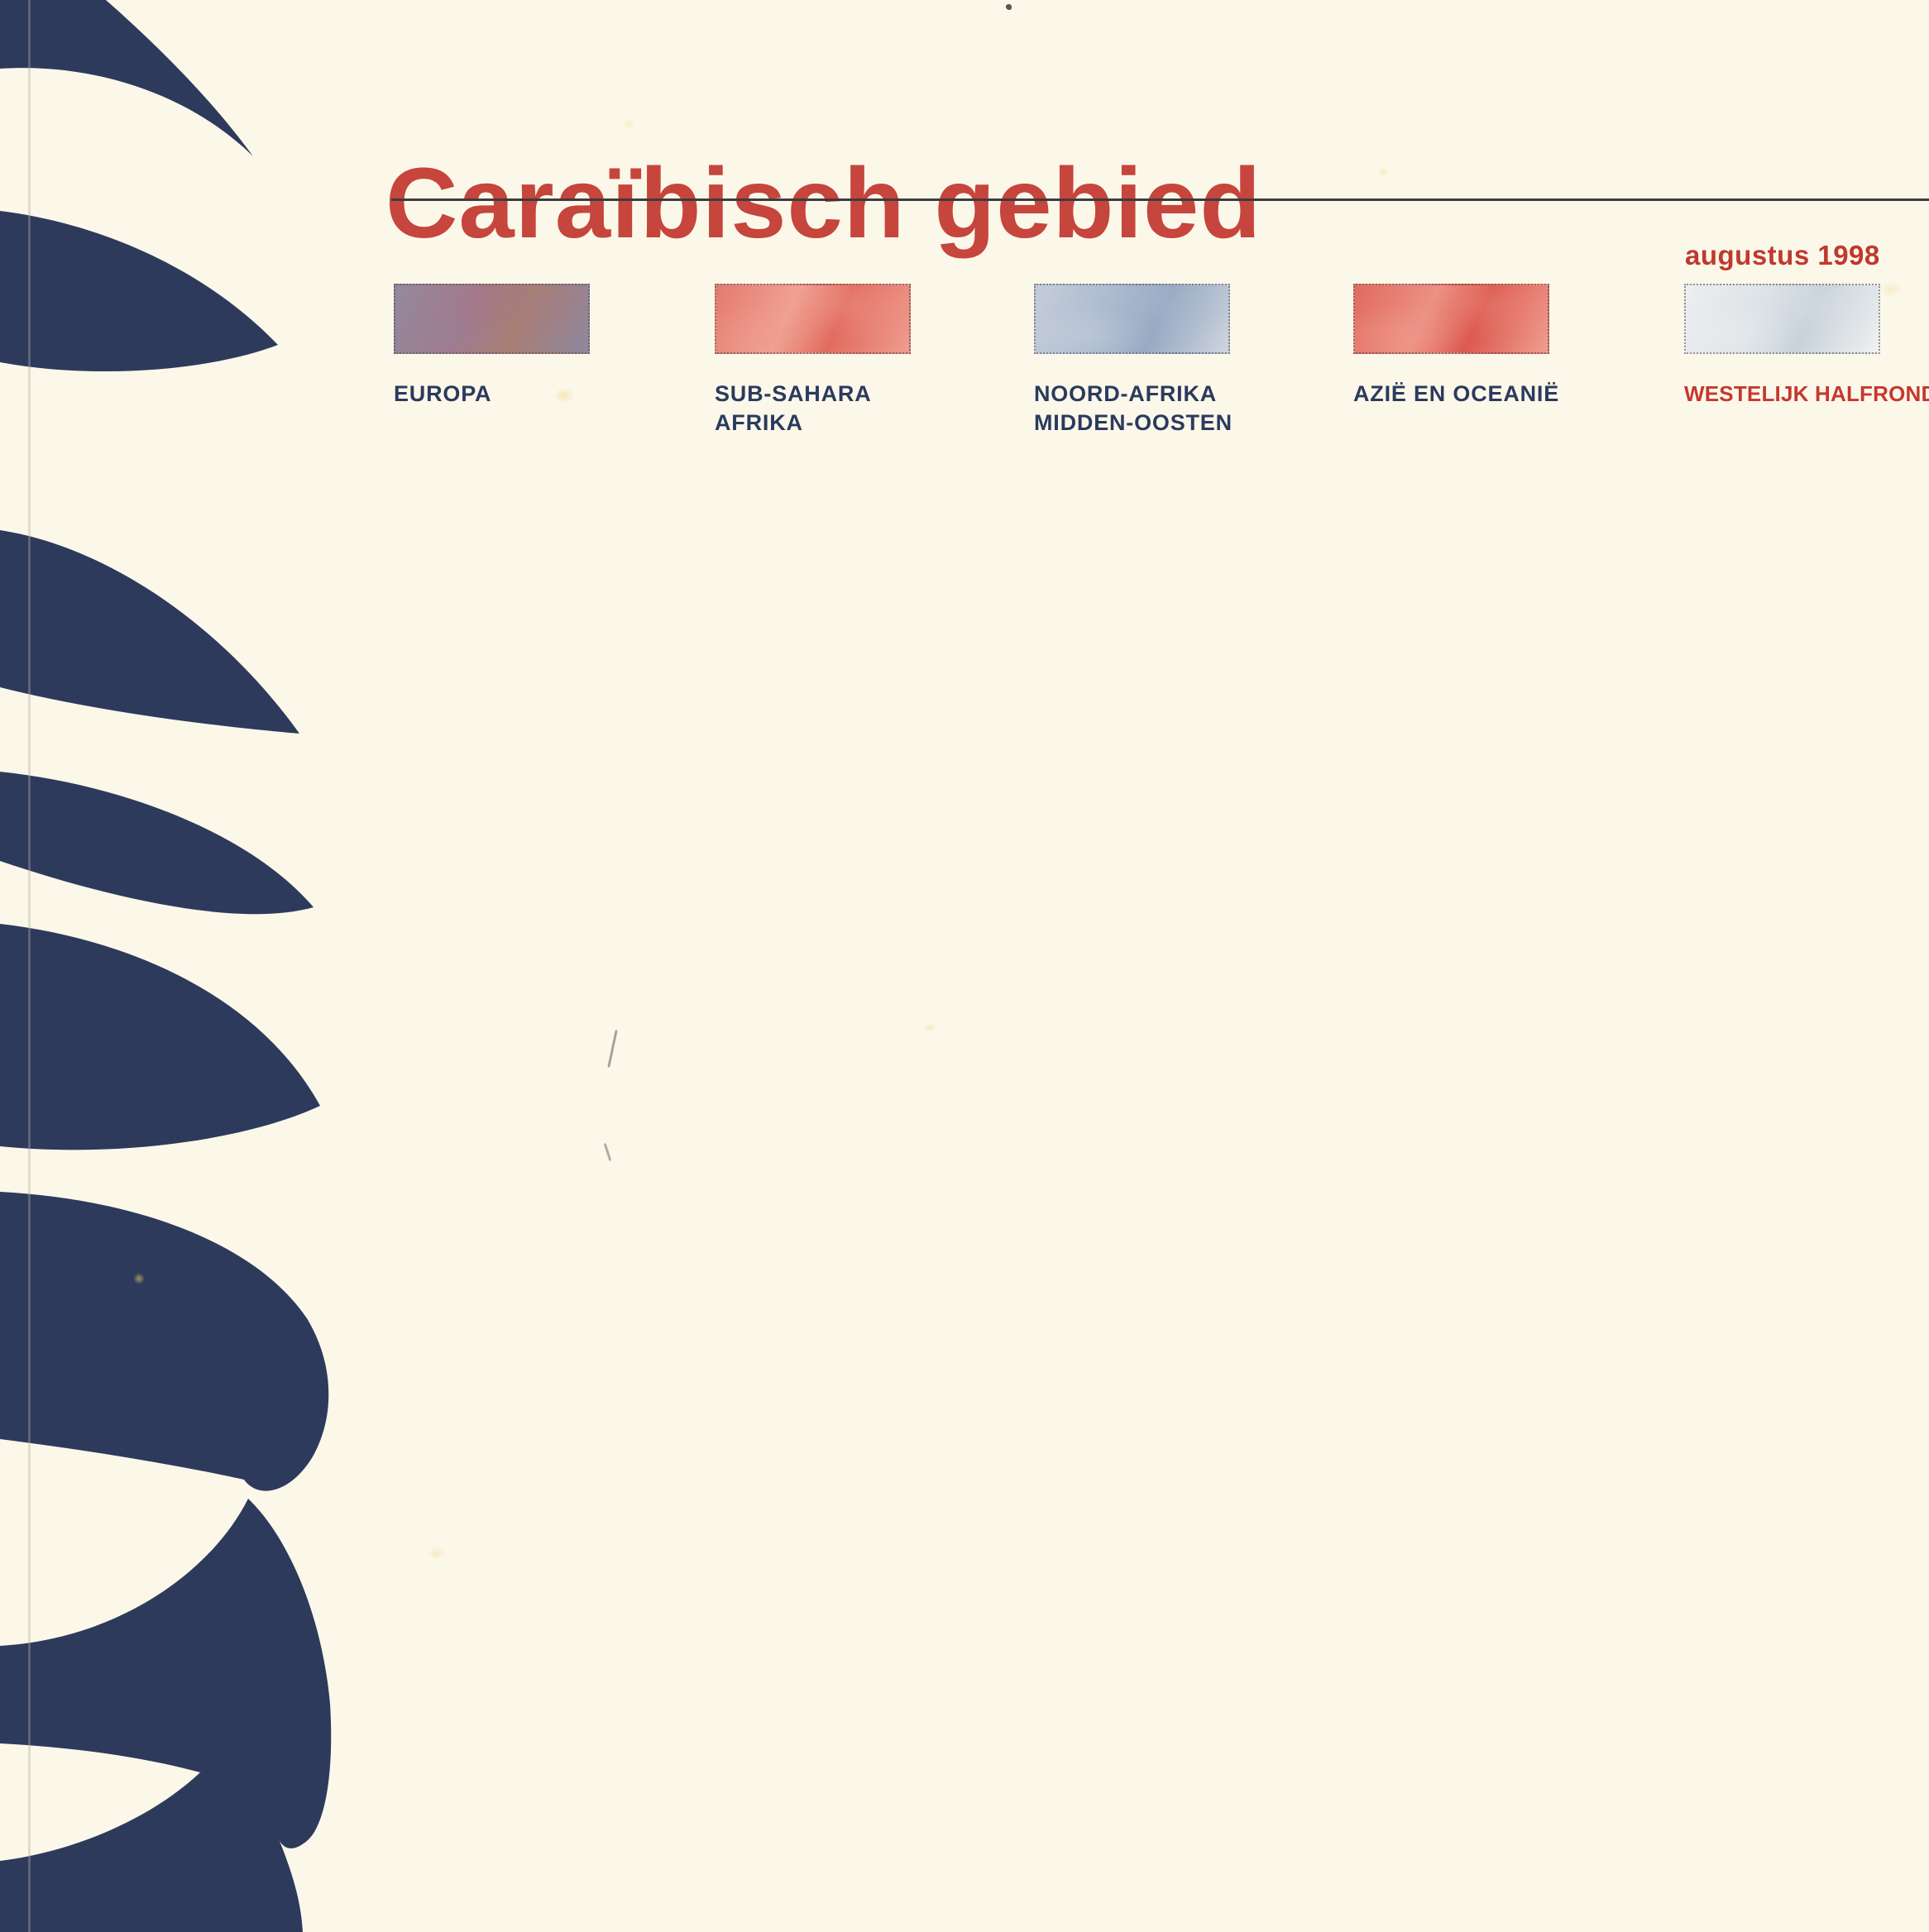  I want to click on region-label-line: WESTELIJK HALFROND, so click(1806, 393).